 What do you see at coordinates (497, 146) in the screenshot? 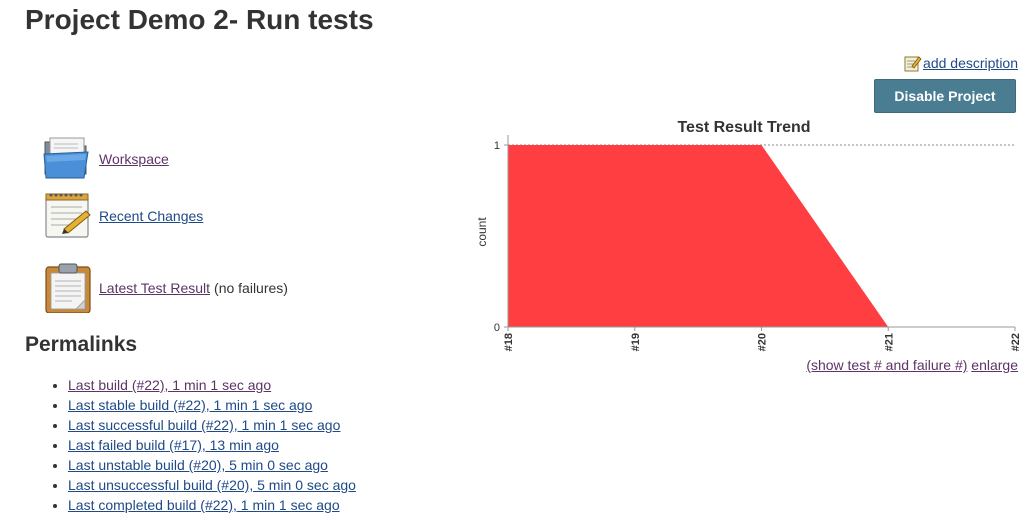
I see `chart-y-tick-label: 1` at bounding box center [497, 146].